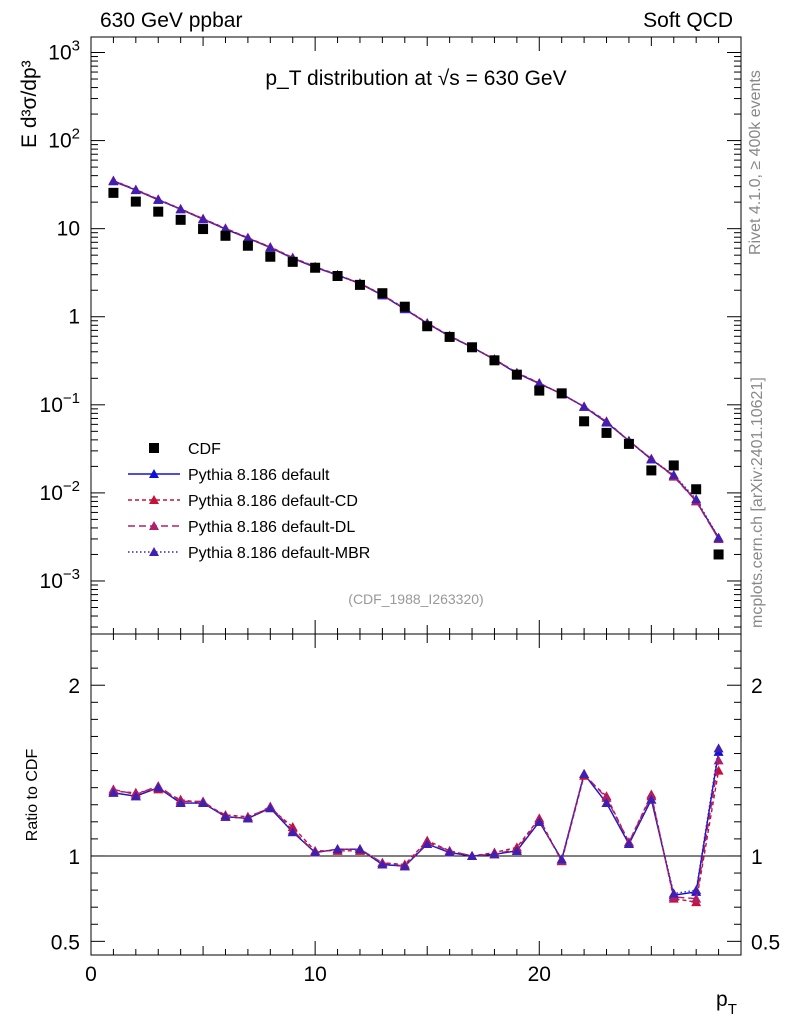 Image resolution: width=786 pixels, height=1024 pixels. Describe the element at coordinates (60, 403) in the screenshot. I see `y-tick-label: 10⁻¹` at that location.